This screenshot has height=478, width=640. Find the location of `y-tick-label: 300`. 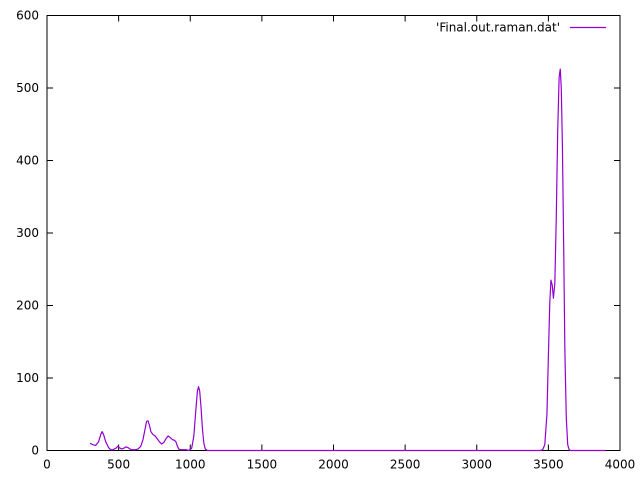

y-tick-label: 300 is located at coordinates (27, 233).